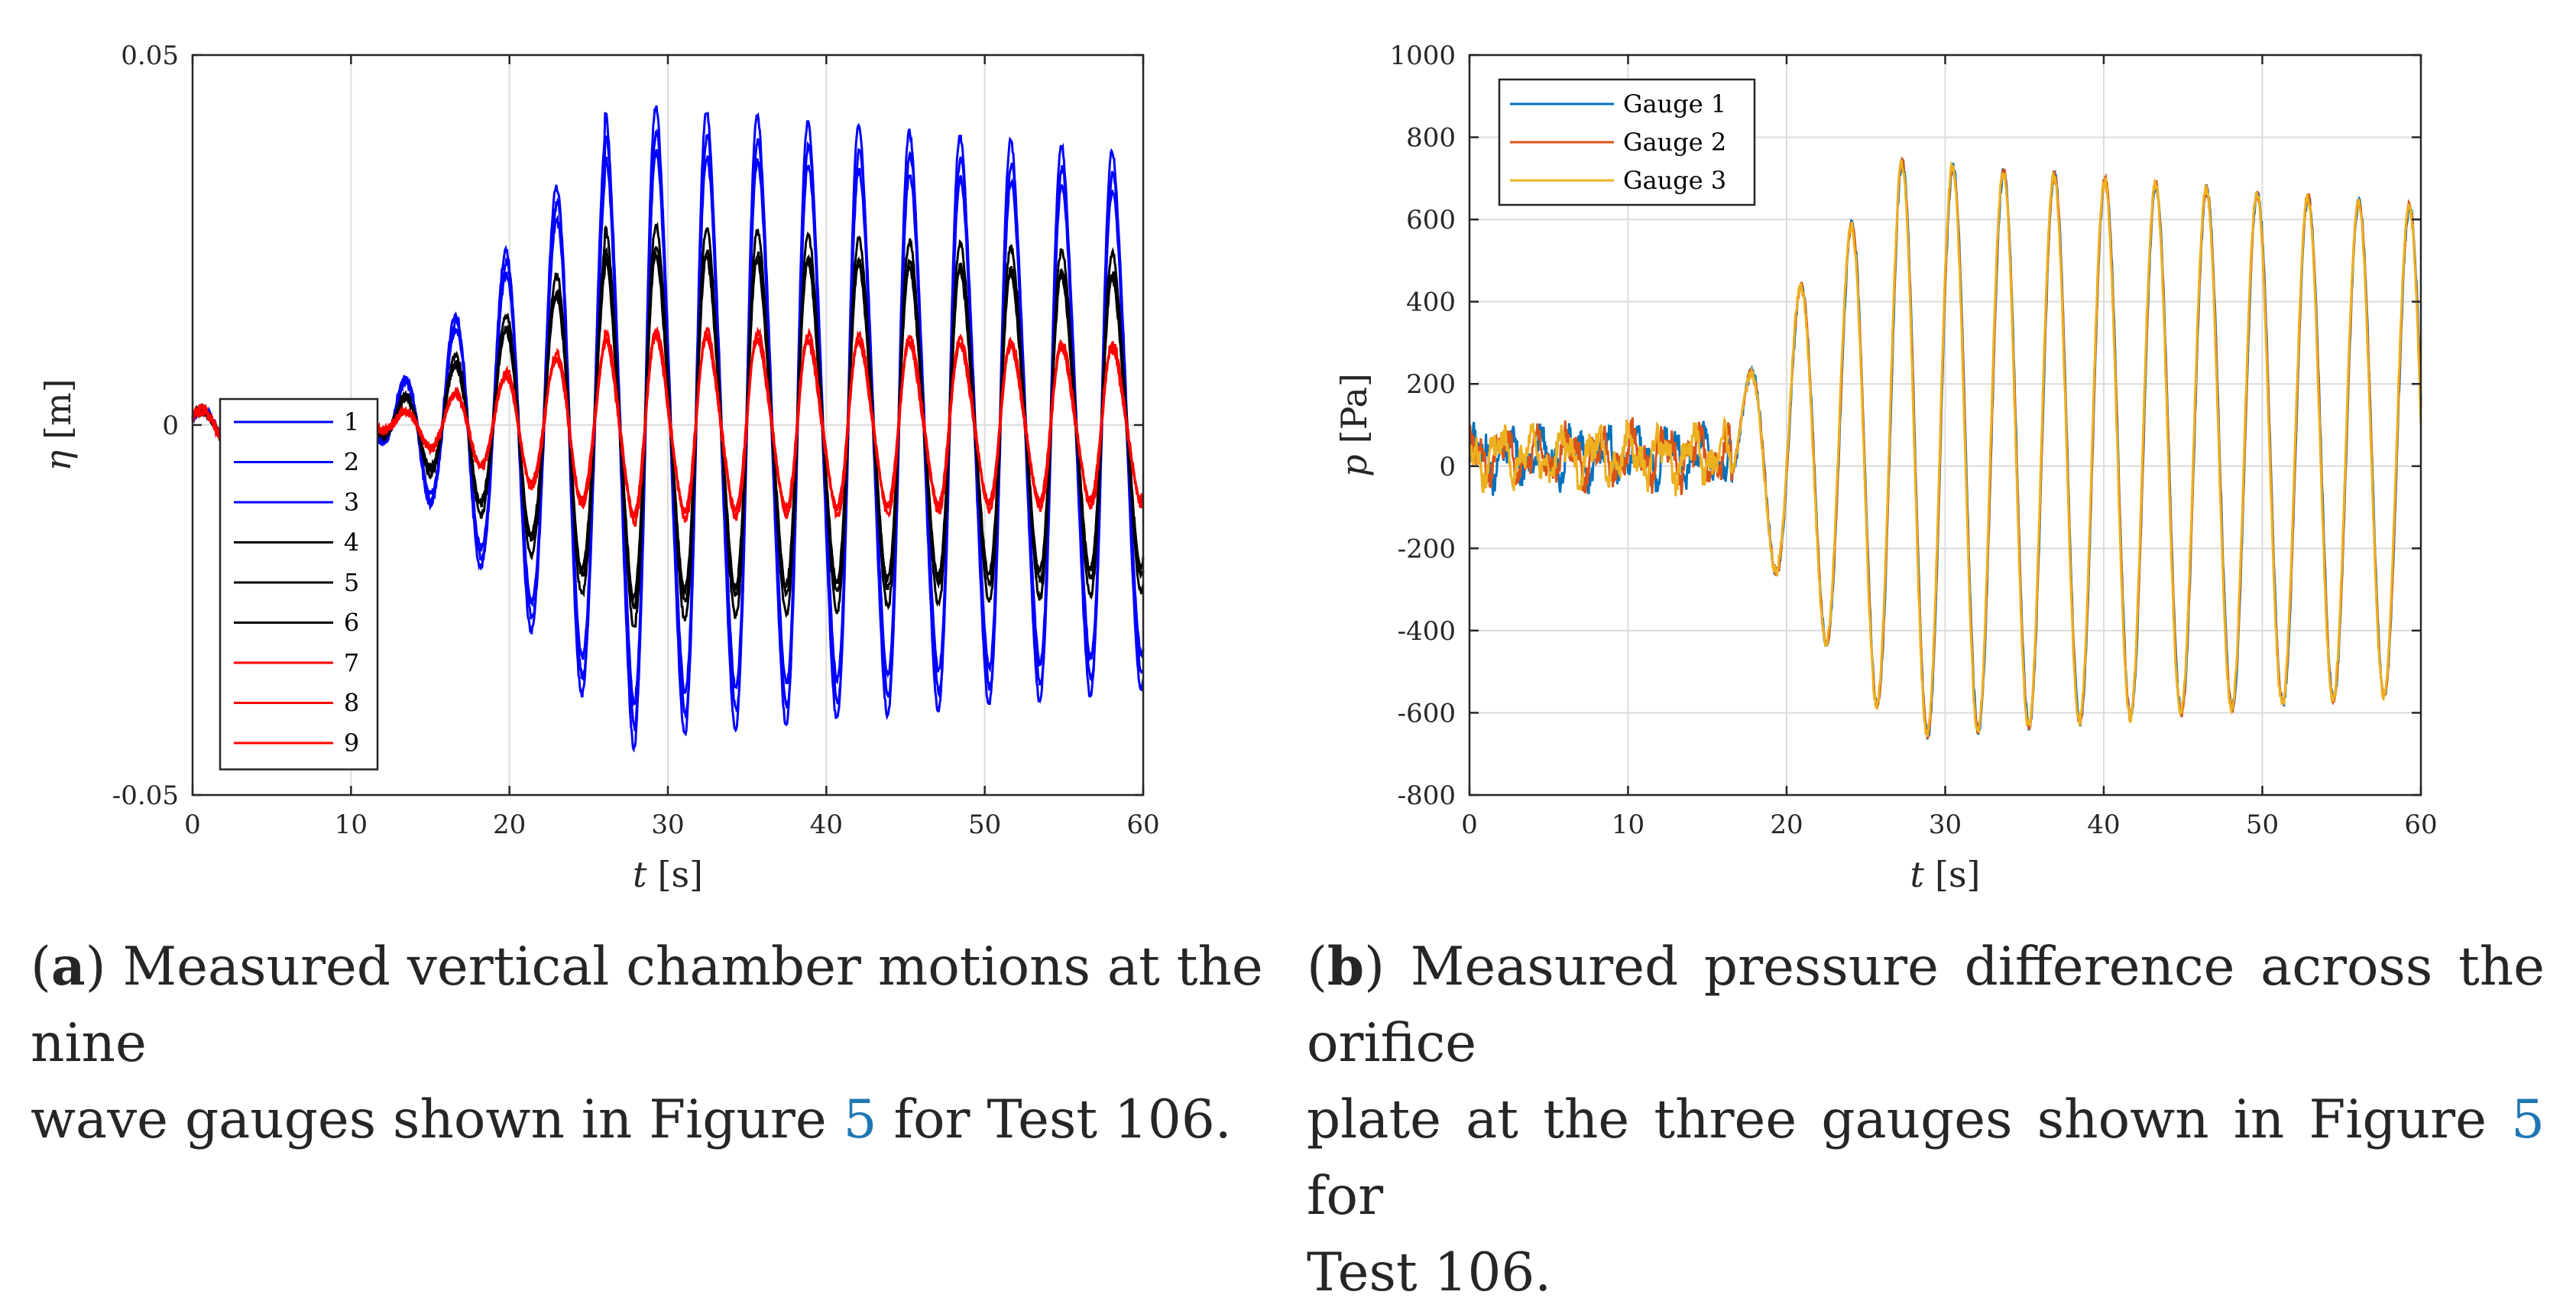  I want to click on caption-b-label: b, so click(1346, 967).